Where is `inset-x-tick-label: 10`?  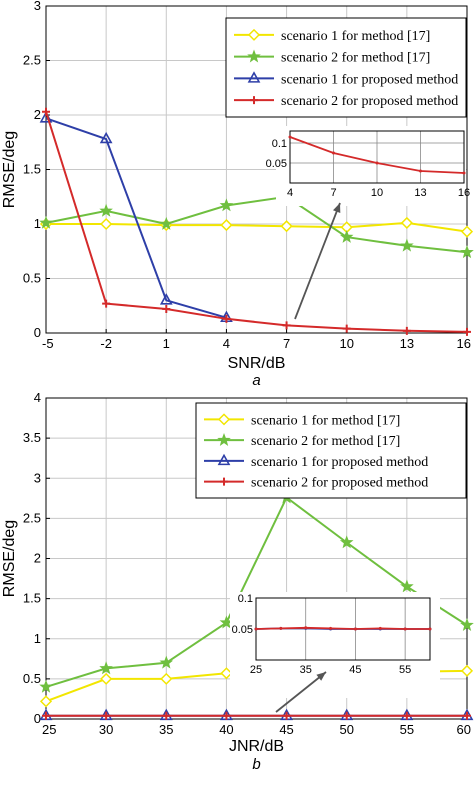 inset-x-tick-label: 10 is located at coordinates (377, 193).